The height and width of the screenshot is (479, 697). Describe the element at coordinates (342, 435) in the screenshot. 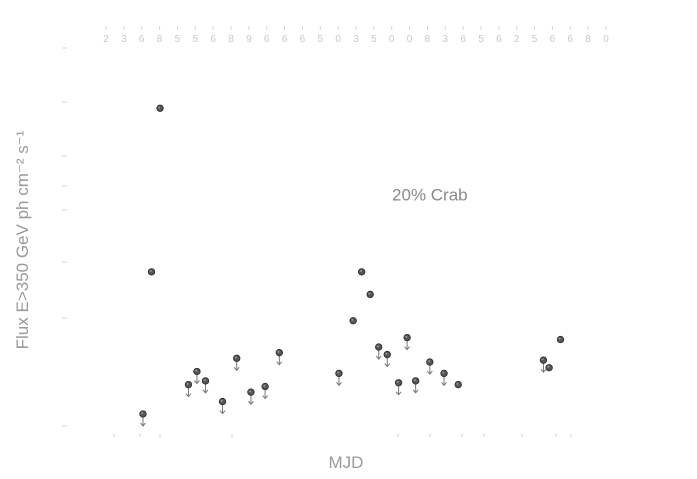

I see `x-axis-ticks` at that location.